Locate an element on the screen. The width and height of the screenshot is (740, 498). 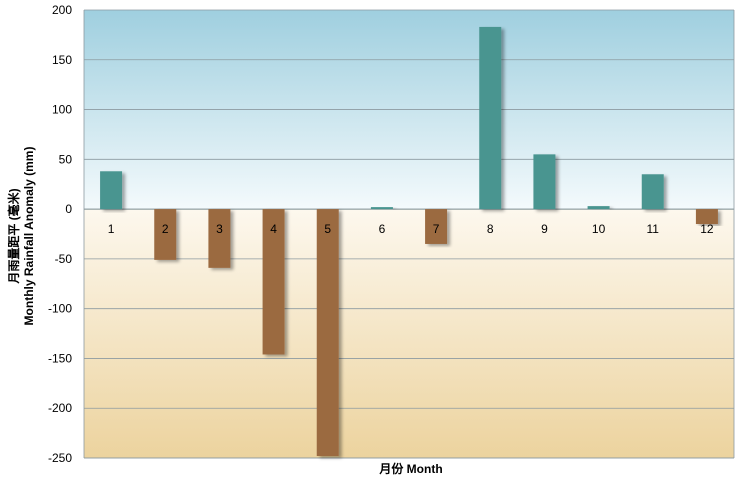
category-label: 3 is located at coordinates (219, 229).